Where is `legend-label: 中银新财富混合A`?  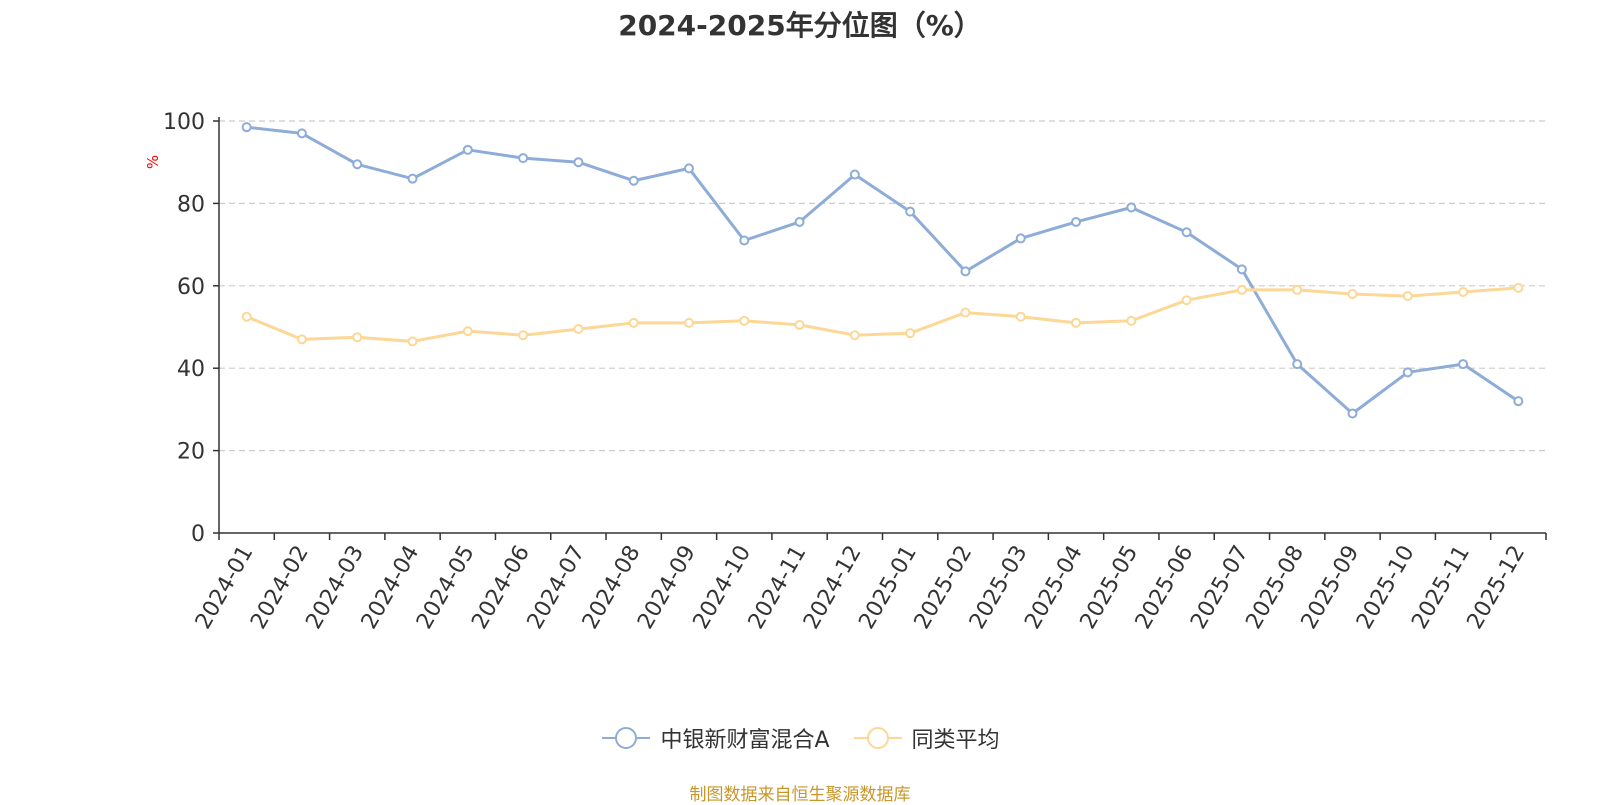
legend-label: 中银新财富混合A is located at coordinates (745, 740).